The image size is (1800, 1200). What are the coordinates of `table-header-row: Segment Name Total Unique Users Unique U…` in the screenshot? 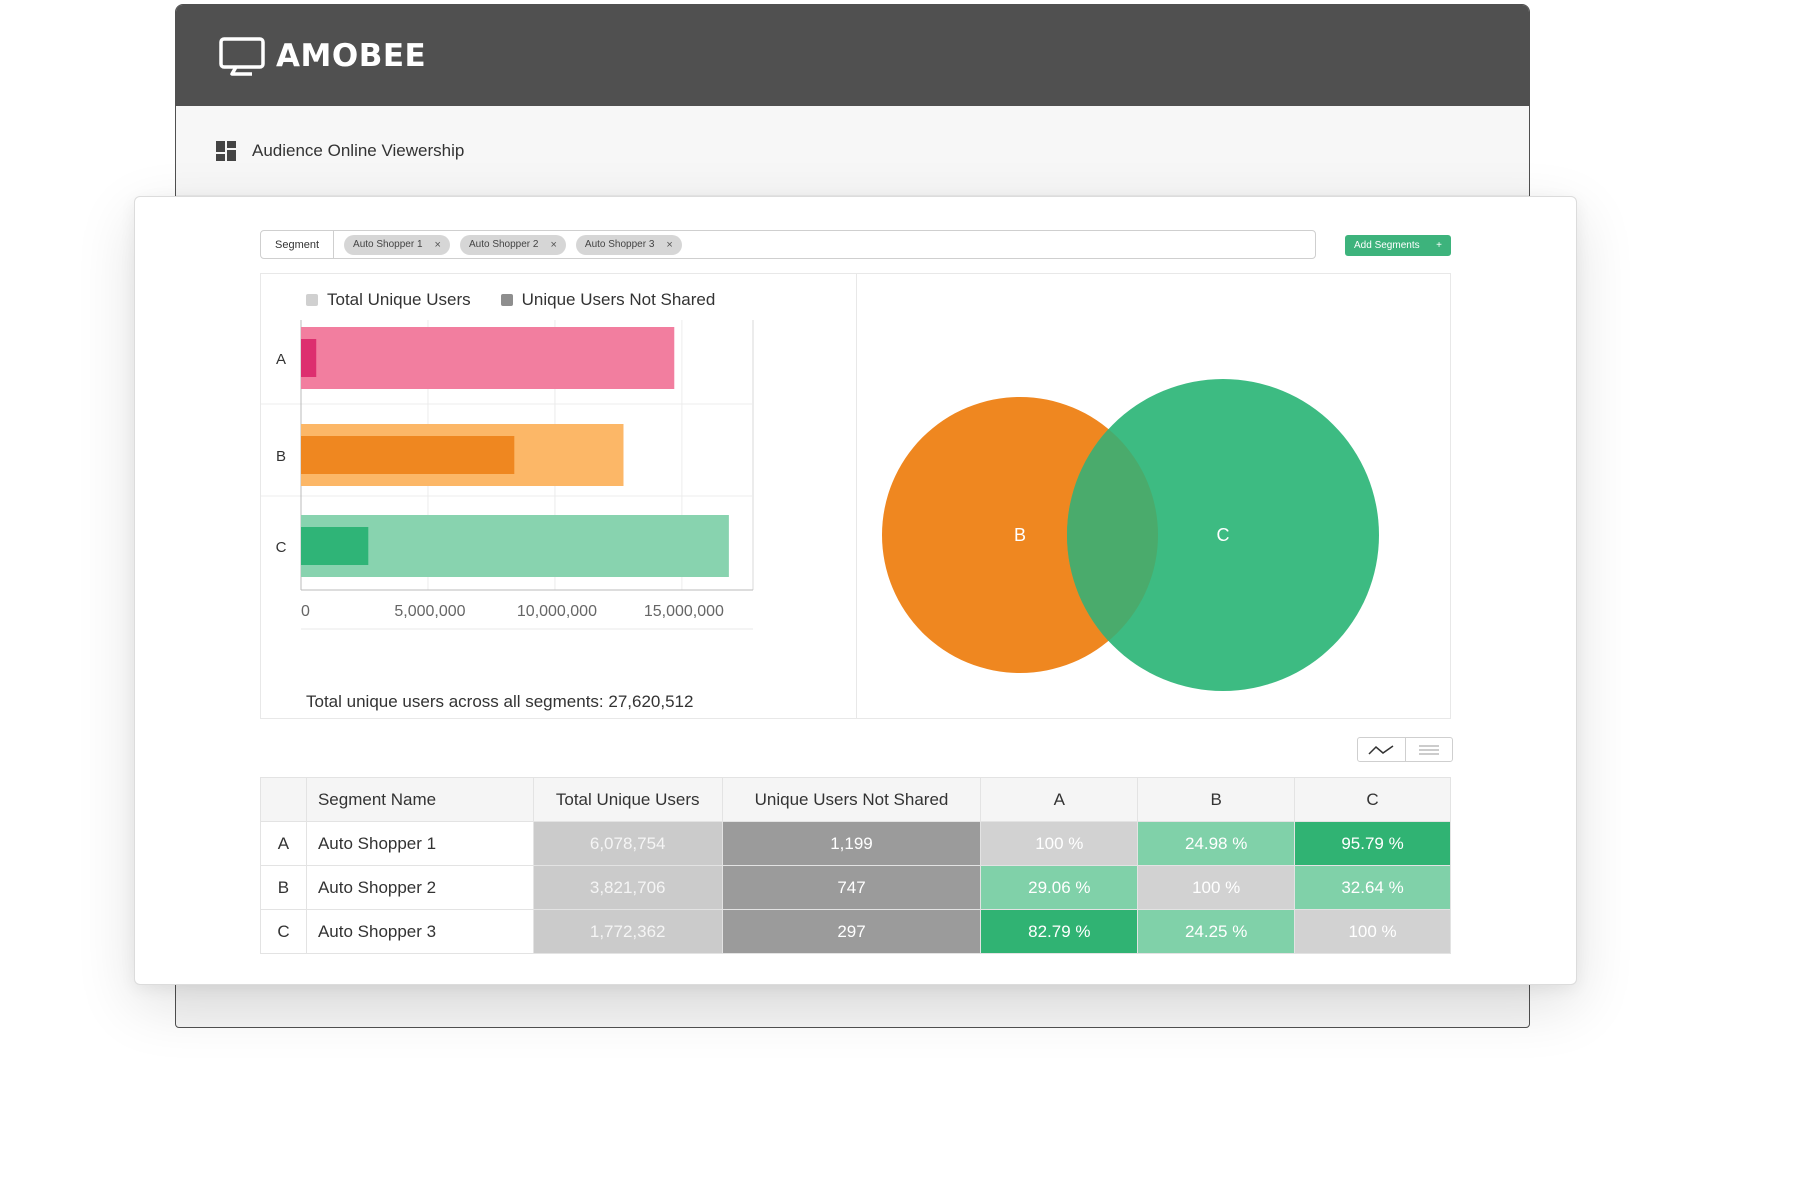 It's located at (855, 799).